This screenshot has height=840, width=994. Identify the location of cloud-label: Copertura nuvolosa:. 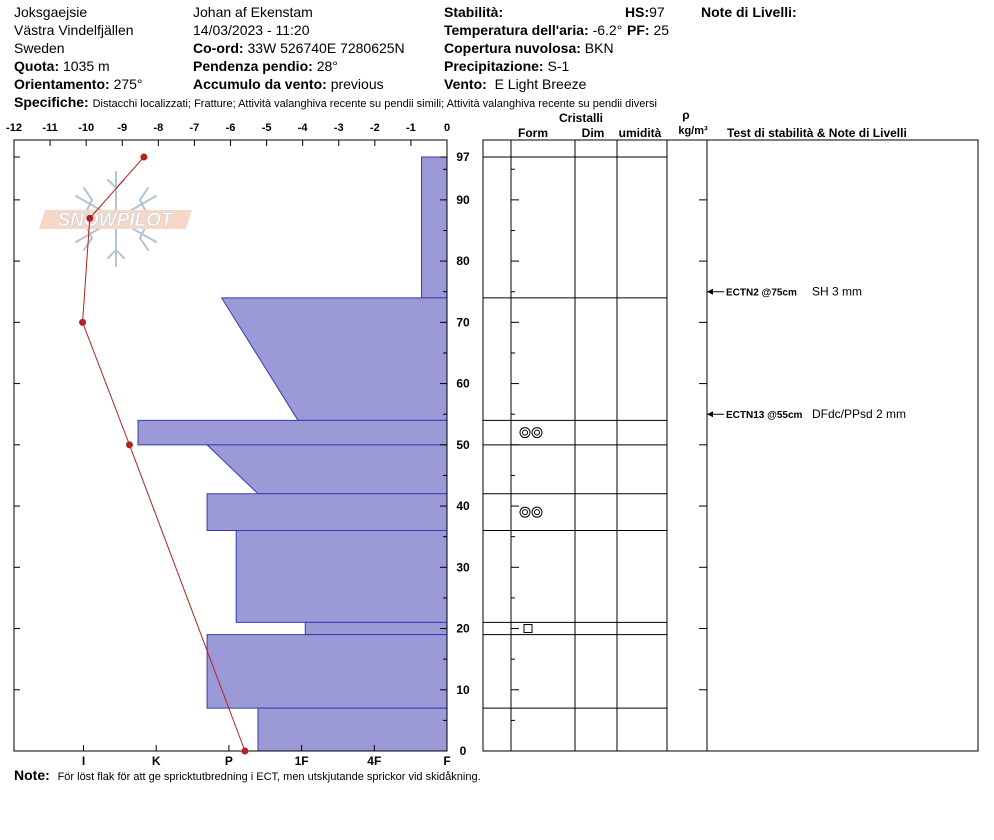
(512, 48).